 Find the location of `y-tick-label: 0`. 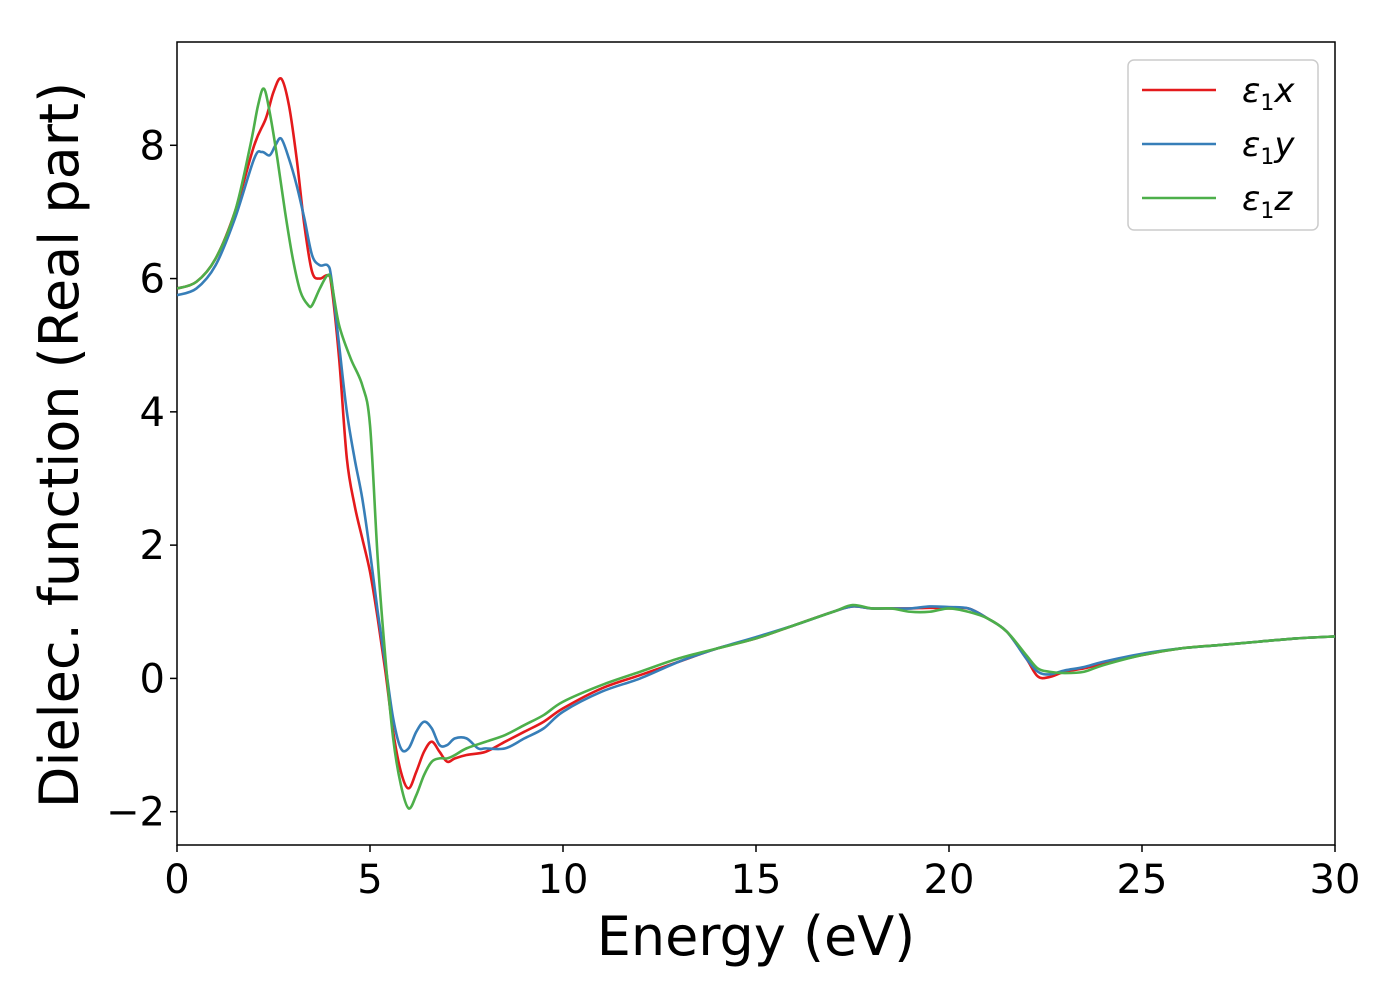

y-tick-label: 0 is located at coordinates (152, 679).